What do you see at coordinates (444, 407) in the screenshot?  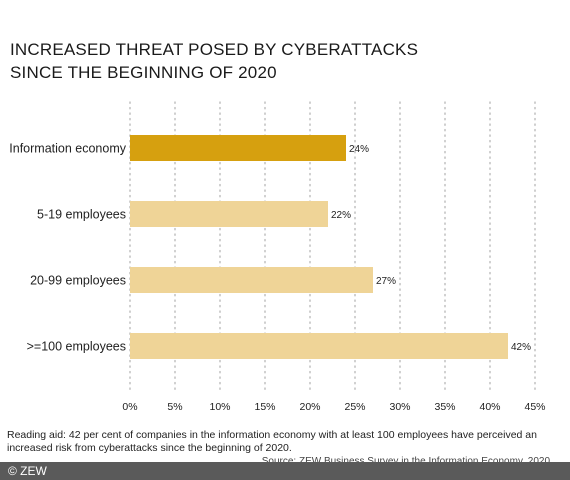 I see `x-tick-label: 35%` at bounding box center [444, 407].